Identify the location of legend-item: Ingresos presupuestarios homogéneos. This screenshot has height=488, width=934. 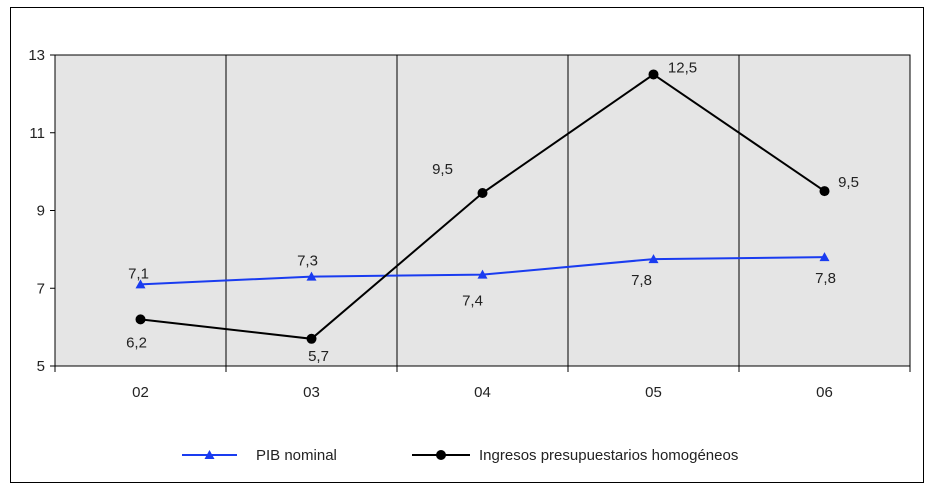
(575, 455).